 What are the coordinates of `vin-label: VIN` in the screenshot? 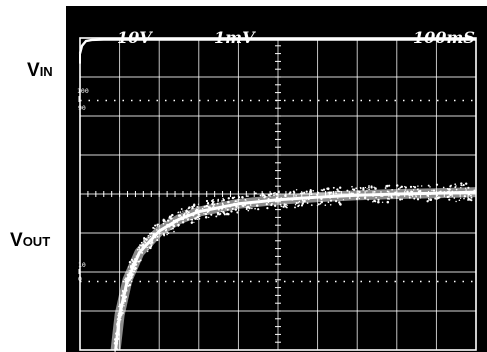 It's located at (40, 71).